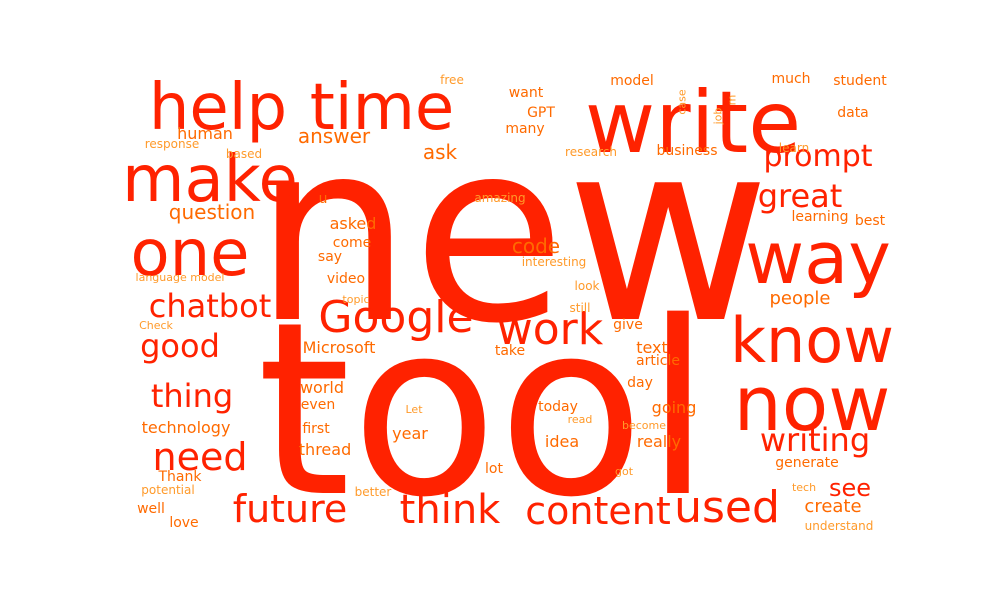 The height and width of the screenshot is (600, 1000). Describe the element at coordinates (414, 409) in the screenshot. I see `cloud-word-let: Let` at that location.